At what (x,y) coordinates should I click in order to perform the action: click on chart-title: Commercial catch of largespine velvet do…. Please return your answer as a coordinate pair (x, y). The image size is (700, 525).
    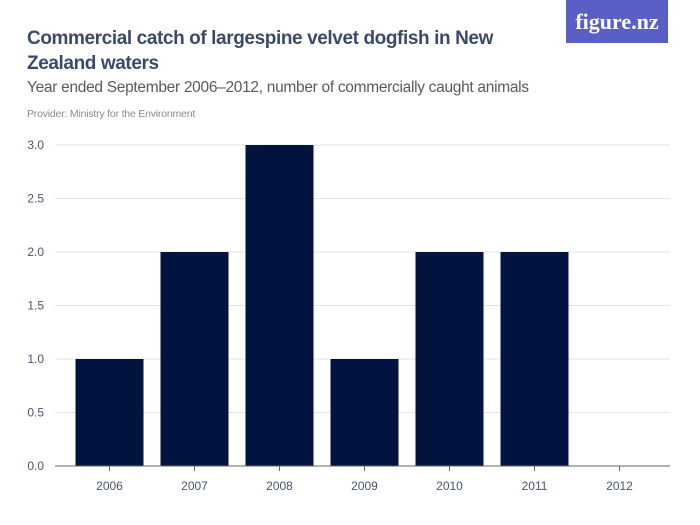
    Looking at the image, I should click on (260, 51).